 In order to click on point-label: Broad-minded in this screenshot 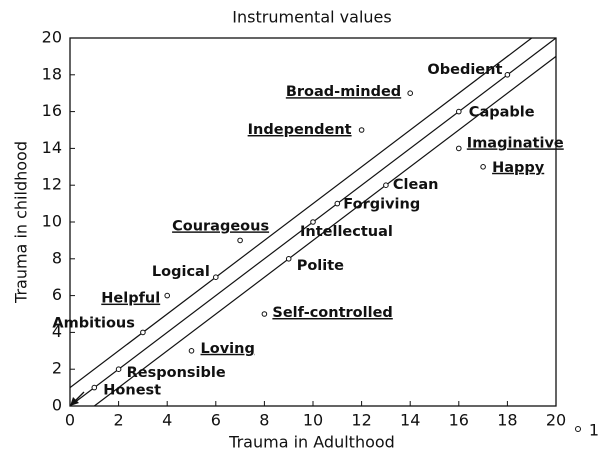, I will do `click(343, 92)`.